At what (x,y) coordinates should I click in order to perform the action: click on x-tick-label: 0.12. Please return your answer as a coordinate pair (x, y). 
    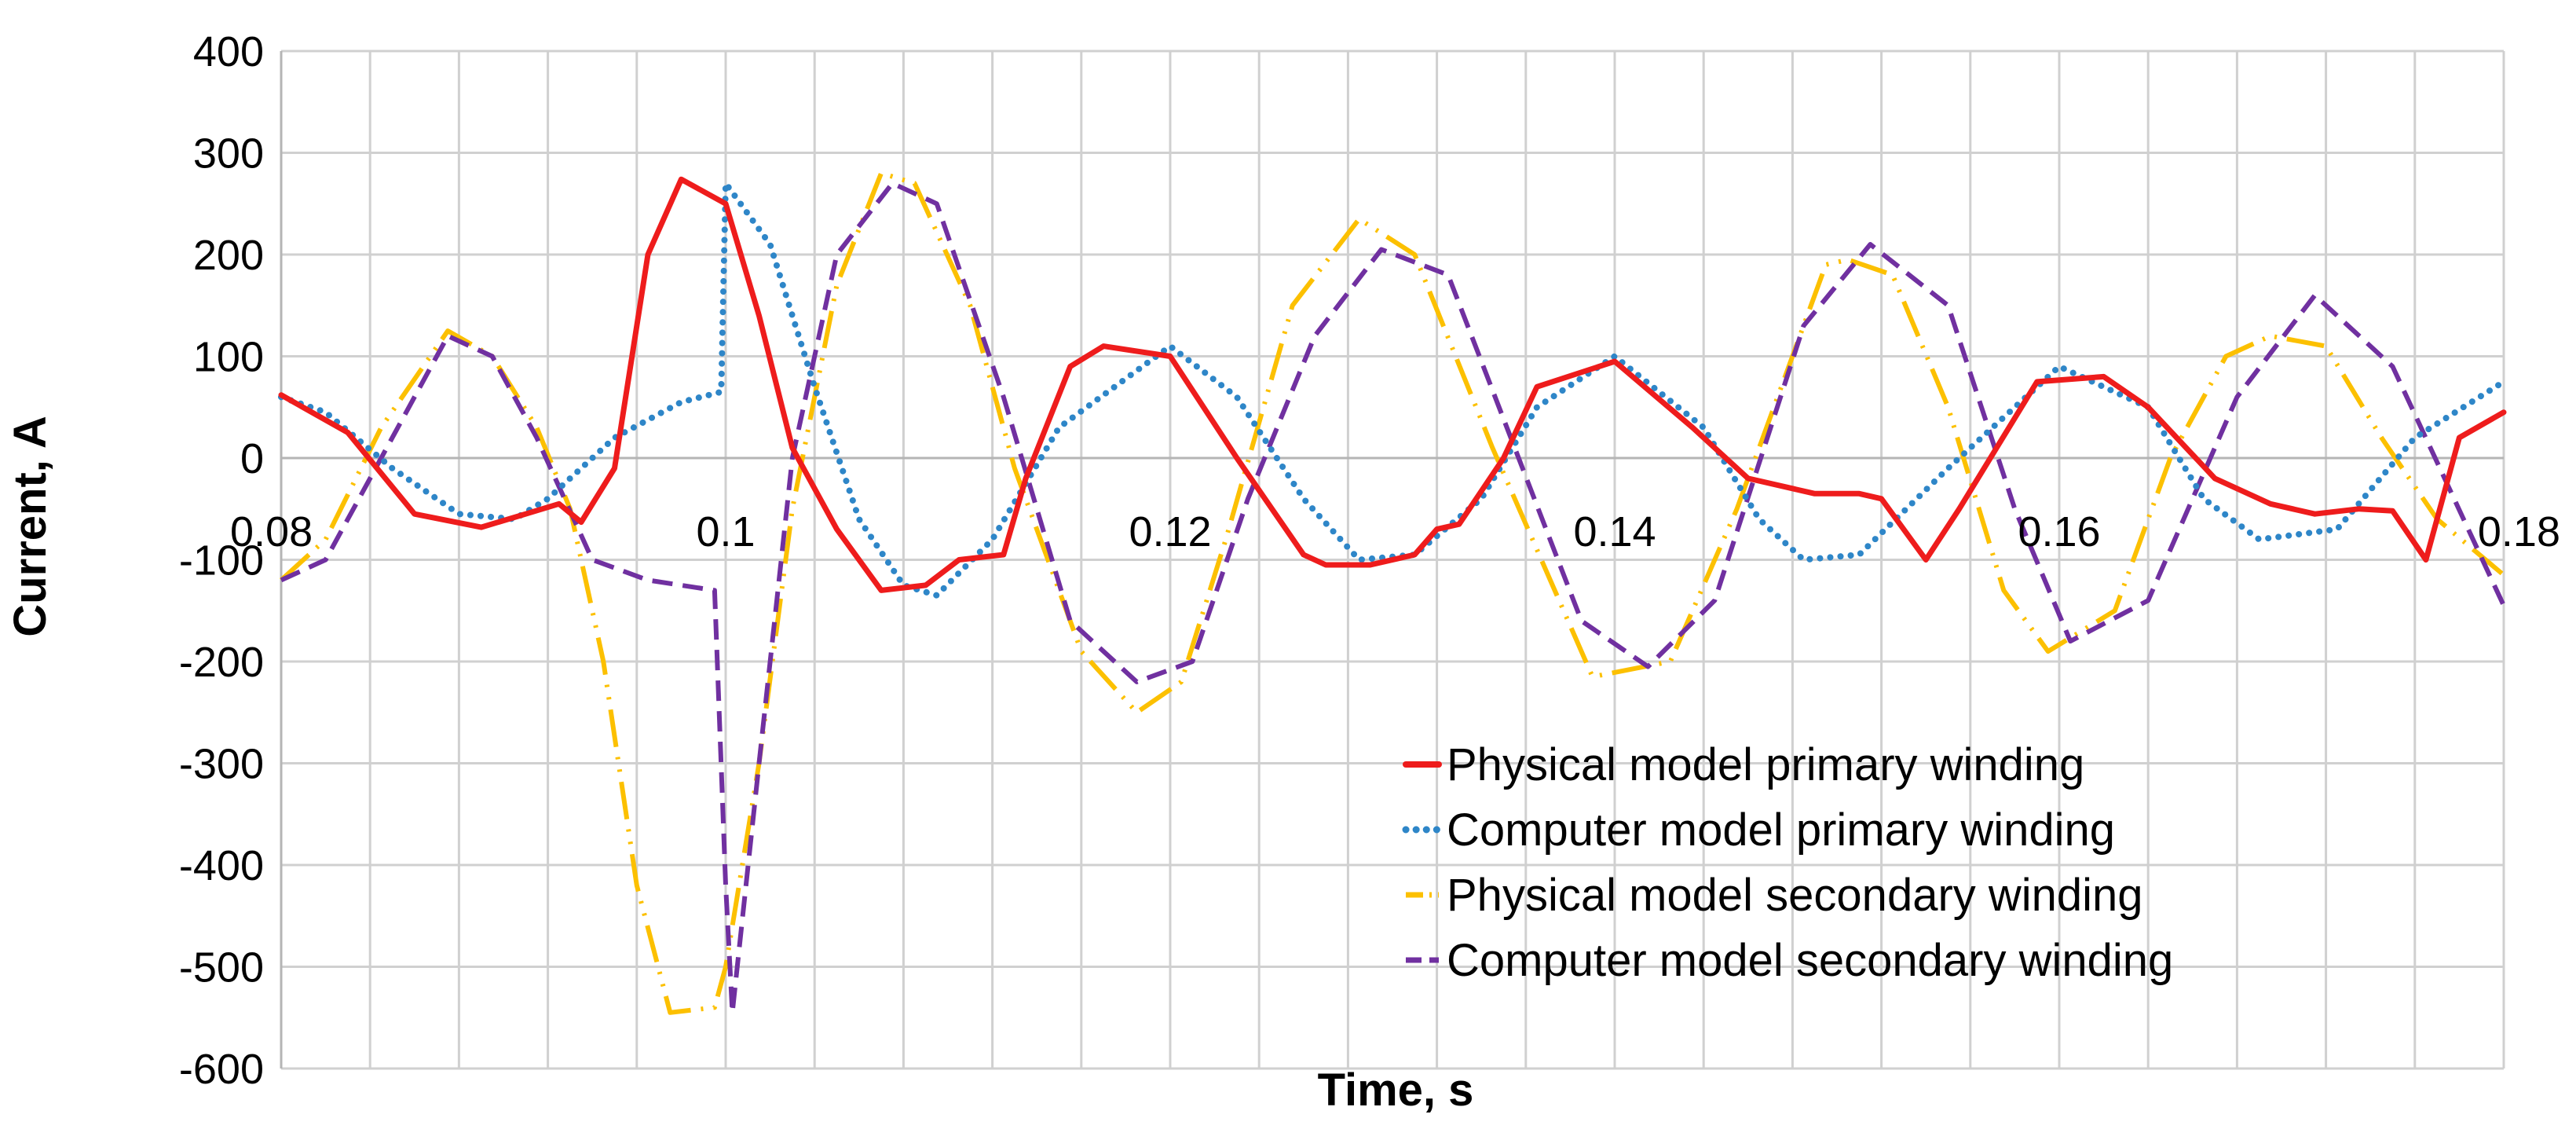
    Looking at the image, I should click on (1170, 532).